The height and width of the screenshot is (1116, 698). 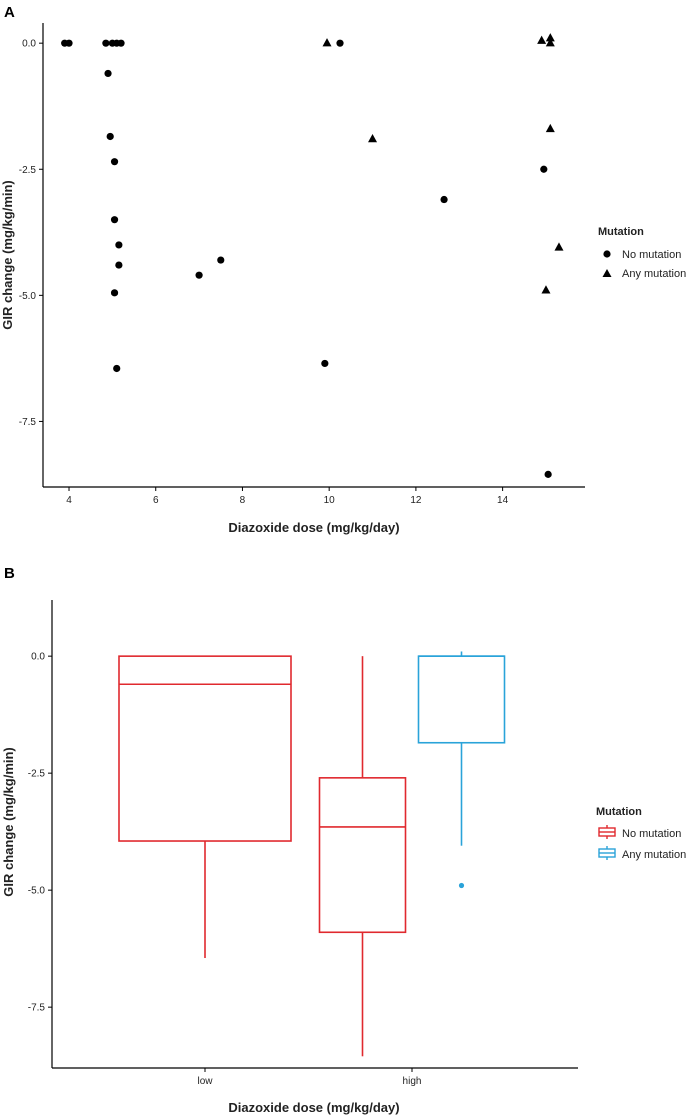 I want to click on no-mutation-box-low, so click(x=205, y=807).